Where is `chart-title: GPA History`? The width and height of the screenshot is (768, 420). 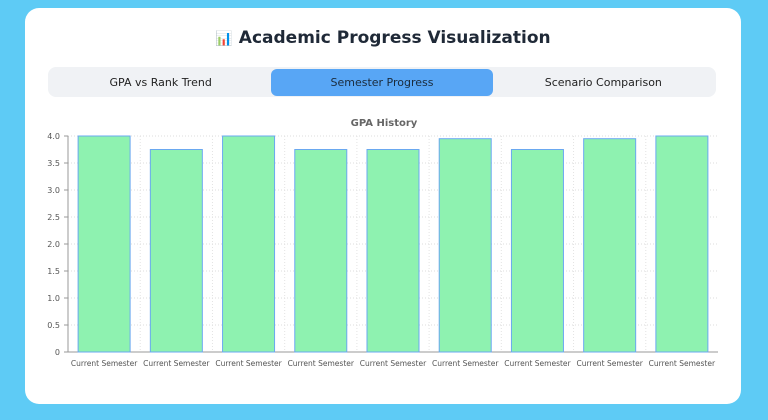 chart-title: GPA History is located at coordinates (384, 123).